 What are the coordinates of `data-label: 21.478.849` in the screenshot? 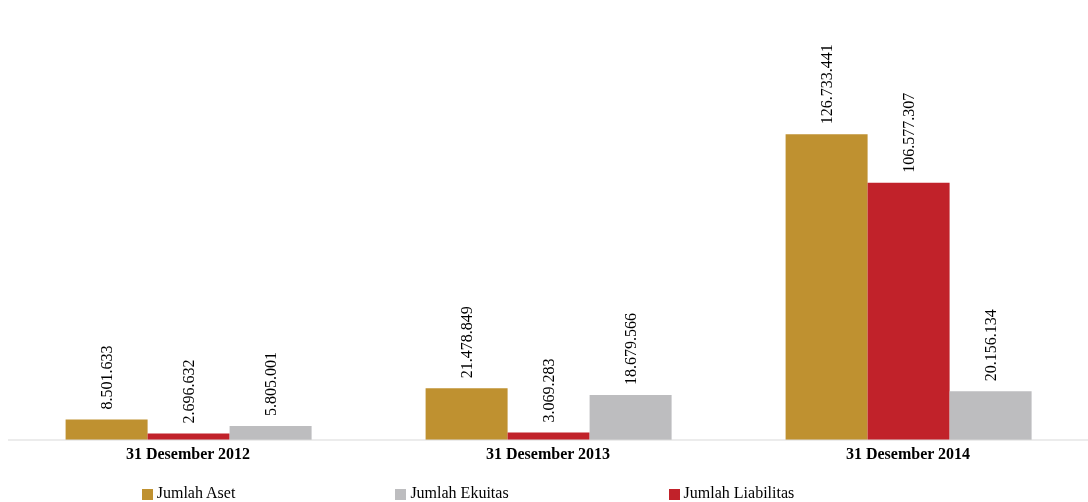 It's located at (467, 342).